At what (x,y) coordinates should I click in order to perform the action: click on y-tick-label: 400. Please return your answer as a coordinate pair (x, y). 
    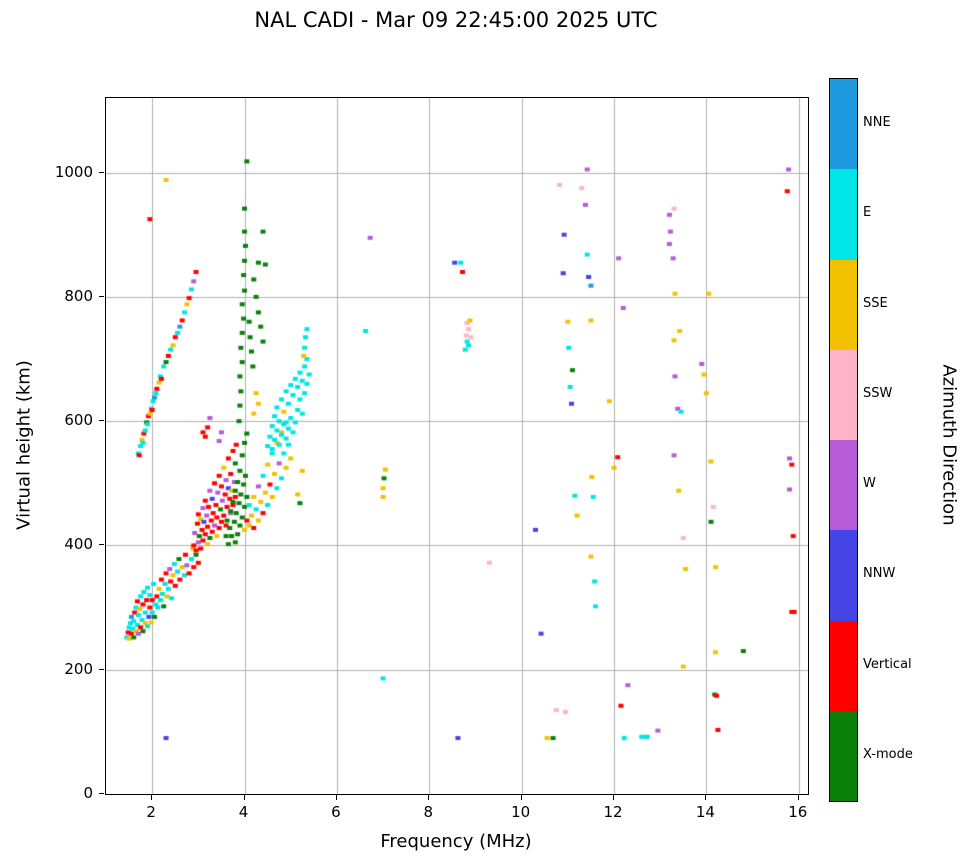
    Looking at the image, I should click on (78, 544).